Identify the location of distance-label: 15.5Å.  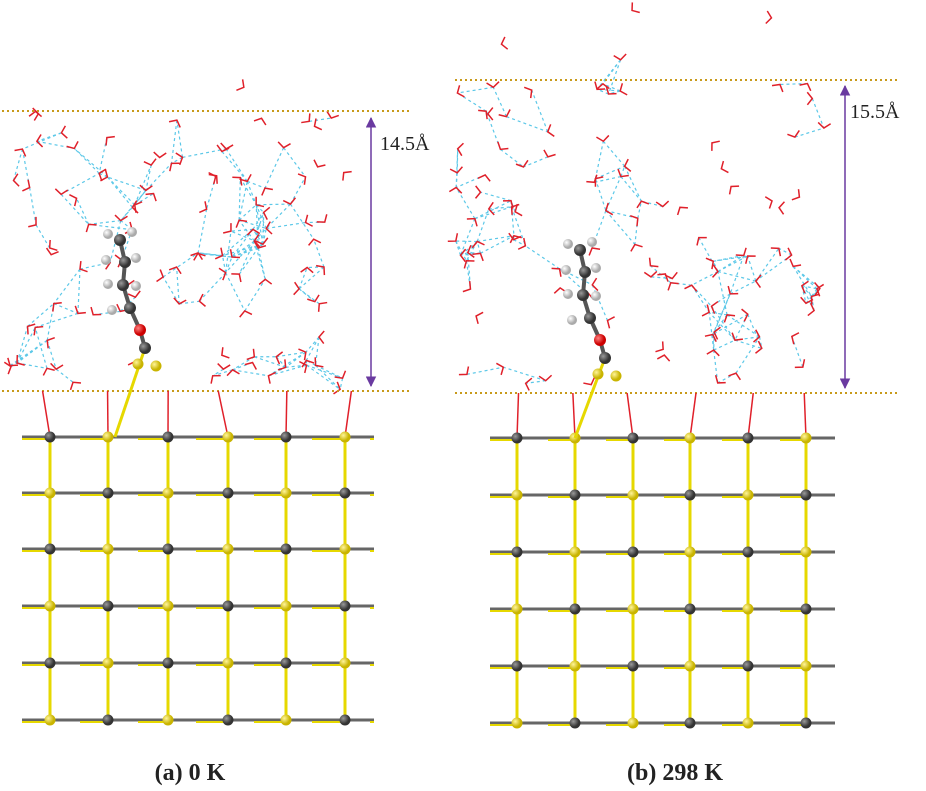
(875, 112).